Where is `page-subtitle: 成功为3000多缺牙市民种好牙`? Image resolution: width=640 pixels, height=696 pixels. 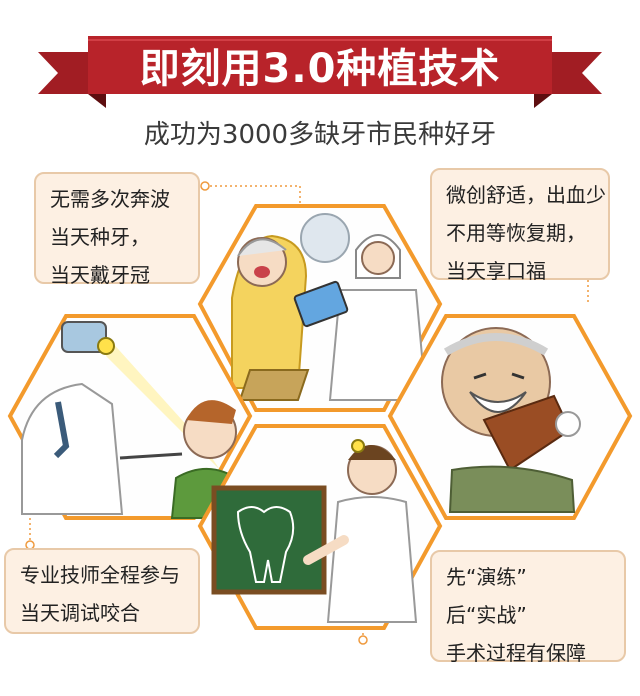 page-subtitle: 成功为3000多缺牙市民种好牙 is located at coordinates (320, 135).